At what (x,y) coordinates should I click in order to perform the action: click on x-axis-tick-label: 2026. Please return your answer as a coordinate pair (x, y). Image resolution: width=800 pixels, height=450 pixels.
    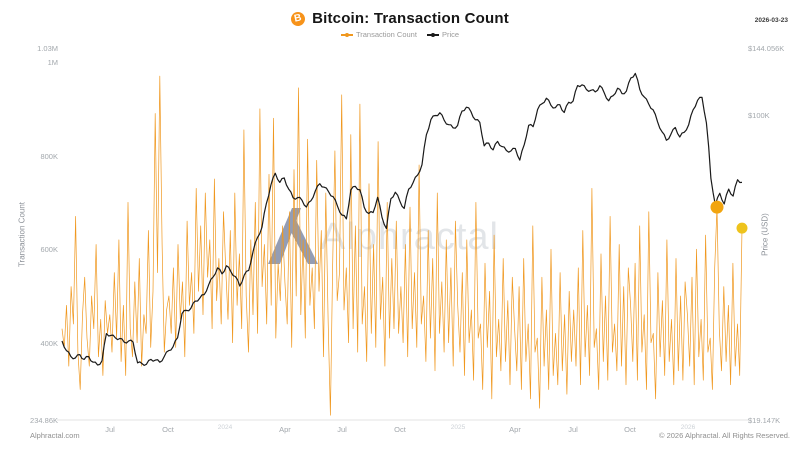
    Looking at the image, I should click on (688, 427).